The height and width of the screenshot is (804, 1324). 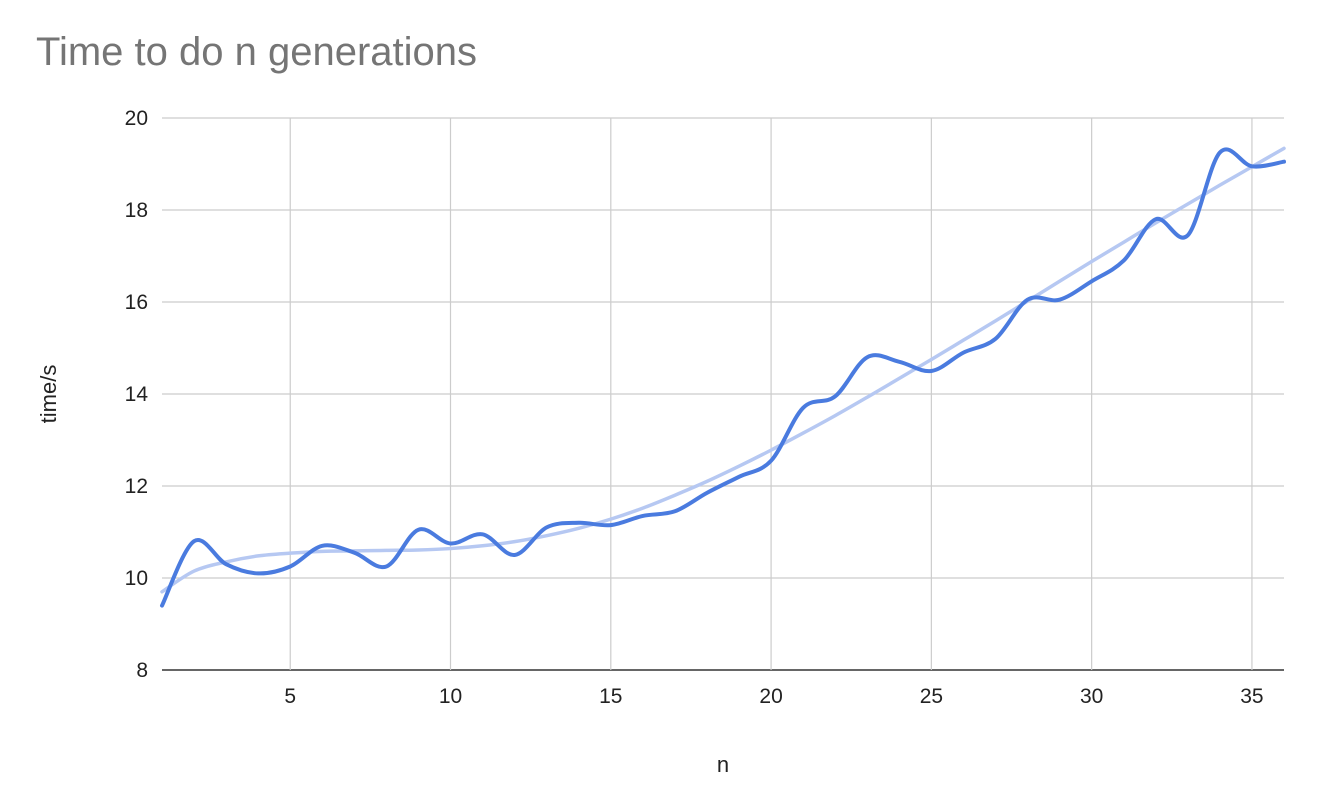 I want to click on x-tick-label: 35, so click(x=1251, y=696).